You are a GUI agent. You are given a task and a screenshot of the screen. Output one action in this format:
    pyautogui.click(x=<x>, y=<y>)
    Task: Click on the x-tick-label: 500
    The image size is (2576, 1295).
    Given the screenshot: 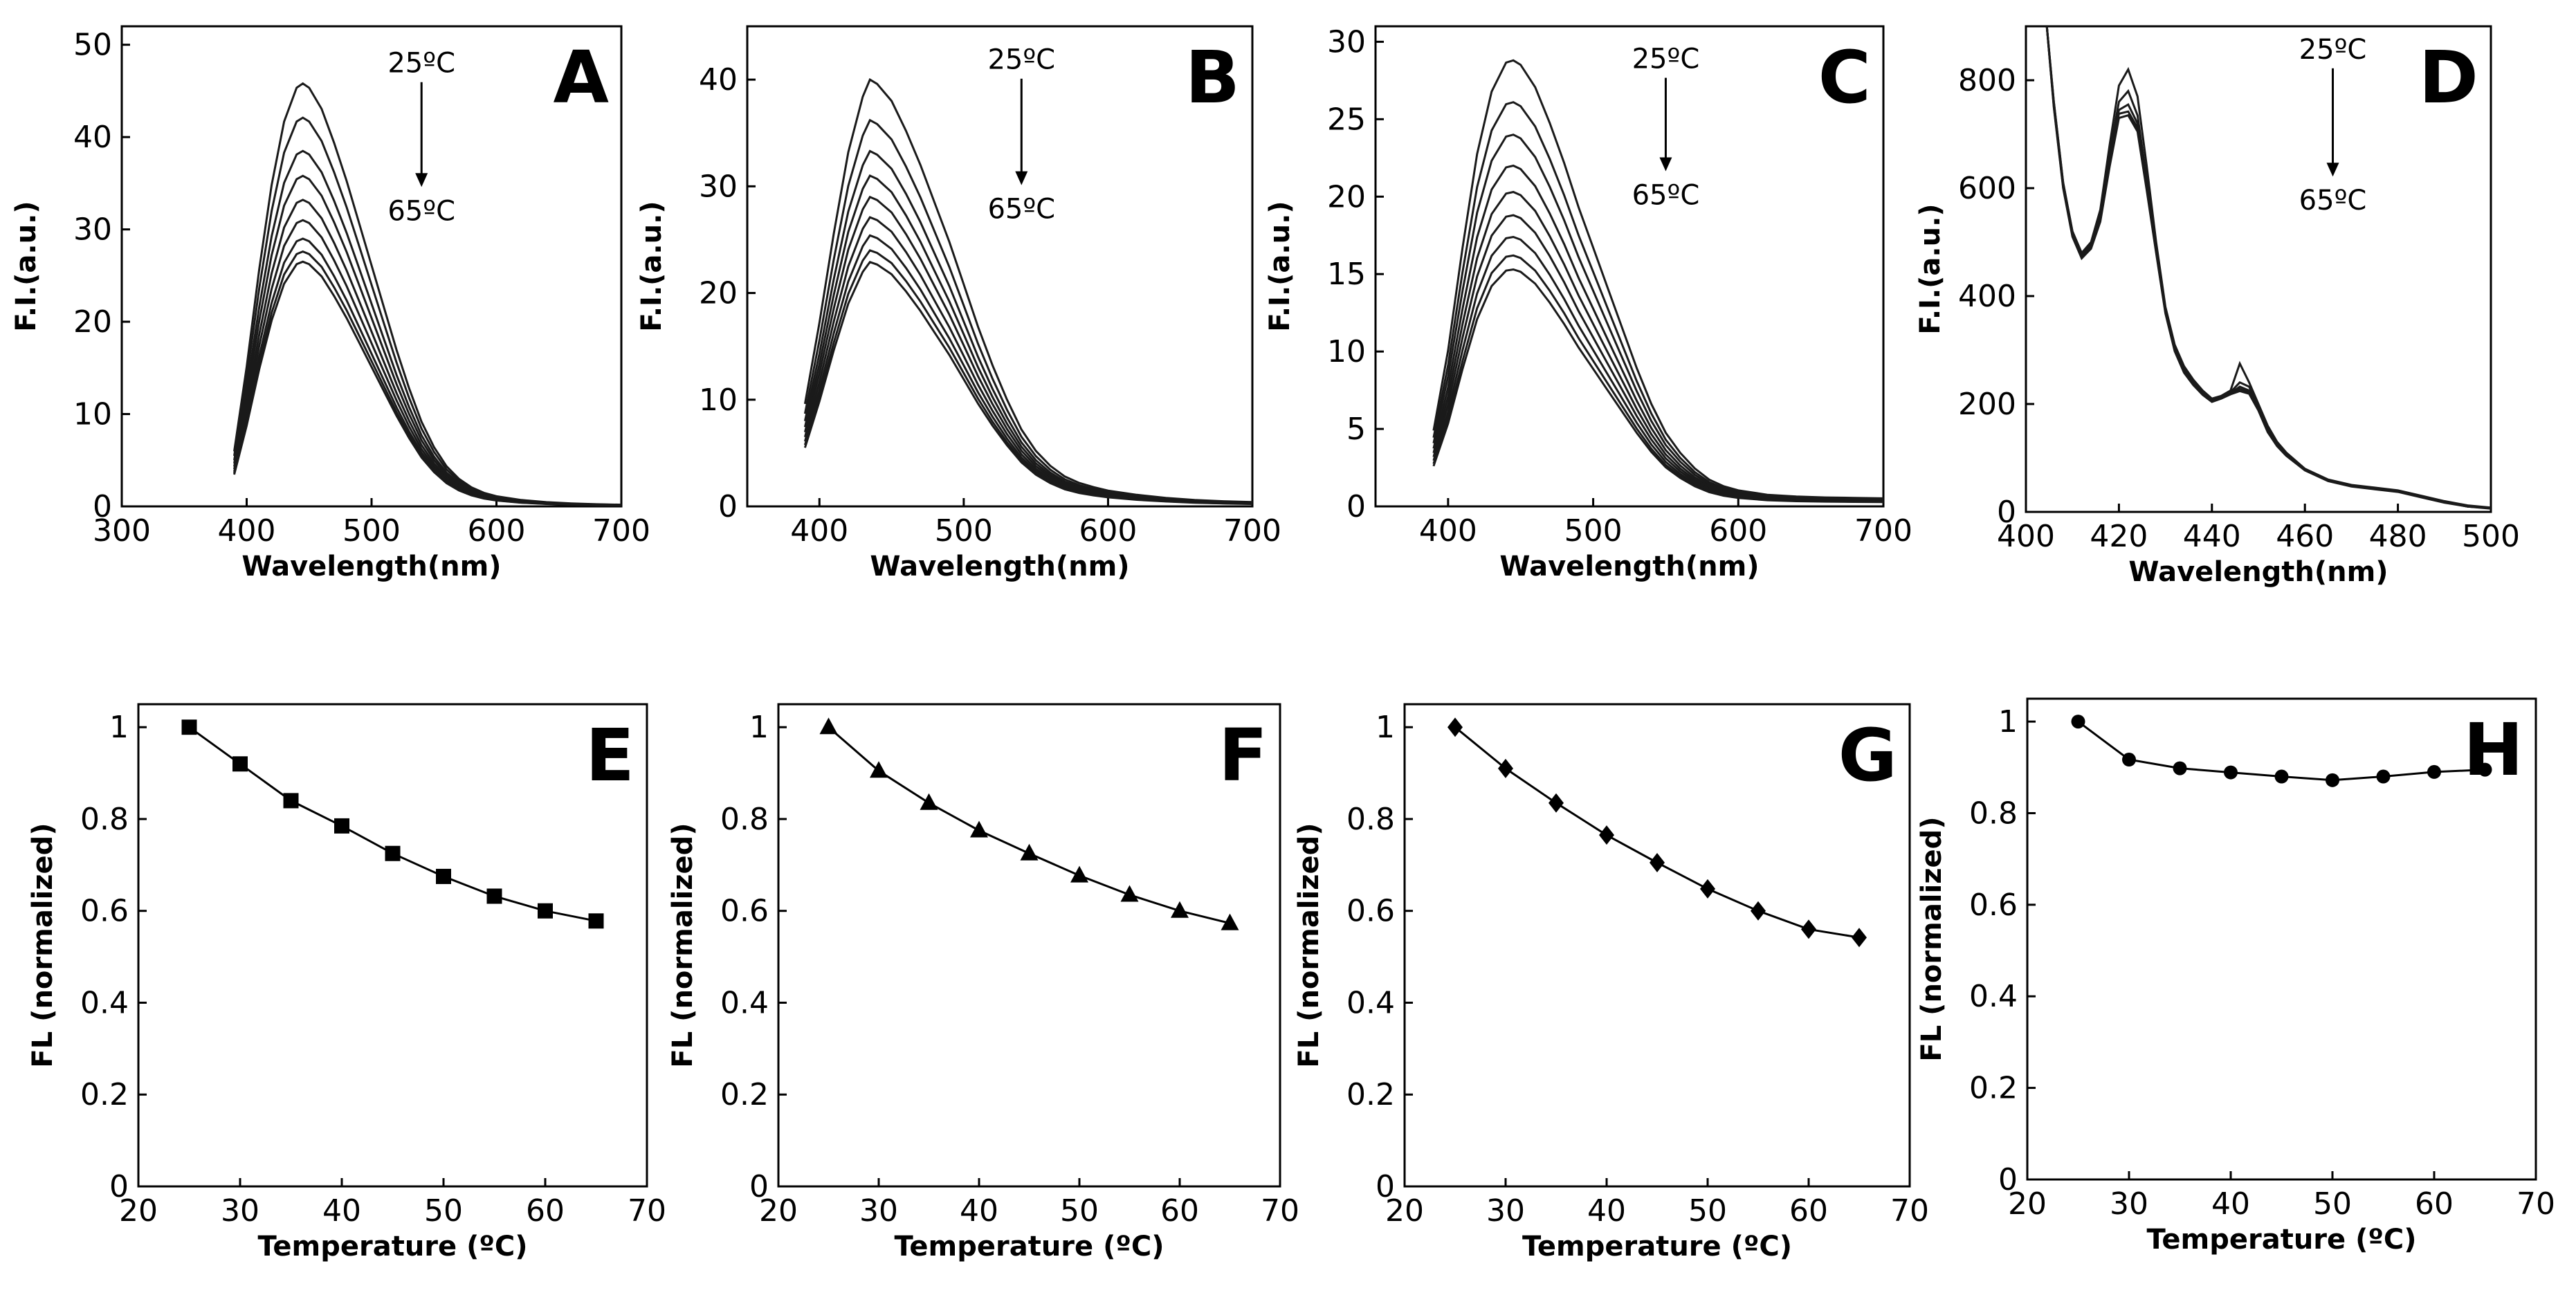 What is the action you would take?
    pyautogui.click(x=2491, y=536)
    